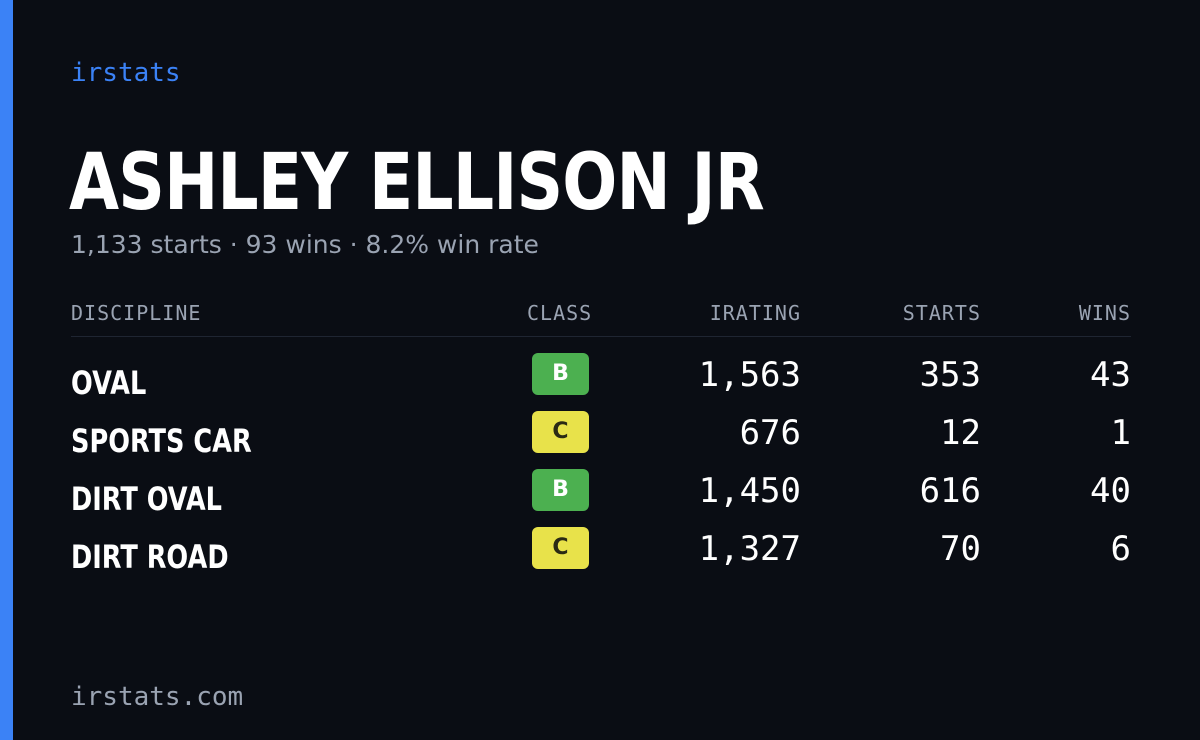 This screenshot has height=740, width=1200. Describe the element at coordinates (1104, 313) in the screenshot. I see `header-wins: WINS` at that location.